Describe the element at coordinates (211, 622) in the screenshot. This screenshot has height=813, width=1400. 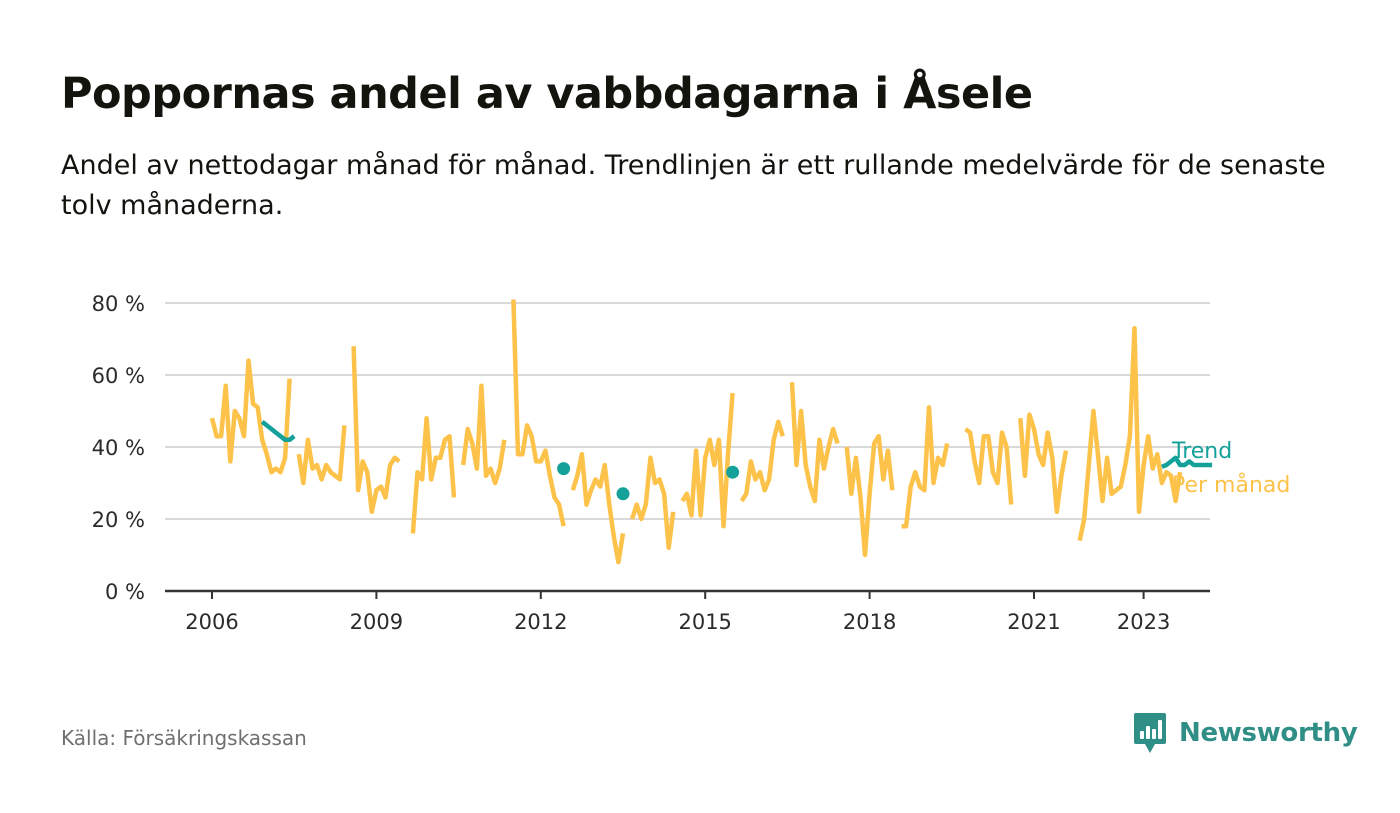
I see `x-tick-label: 2006` at that location.